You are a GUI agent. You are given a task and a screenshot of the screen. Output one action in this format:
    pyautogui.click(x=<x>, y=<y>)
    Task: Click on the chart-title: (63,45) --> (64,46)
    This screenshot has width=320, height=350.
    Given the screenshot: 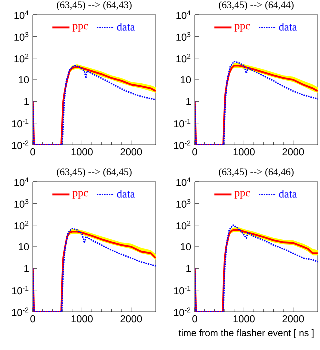 What is the action you would take?
    pyautogui.click(x=256, y=173)
    